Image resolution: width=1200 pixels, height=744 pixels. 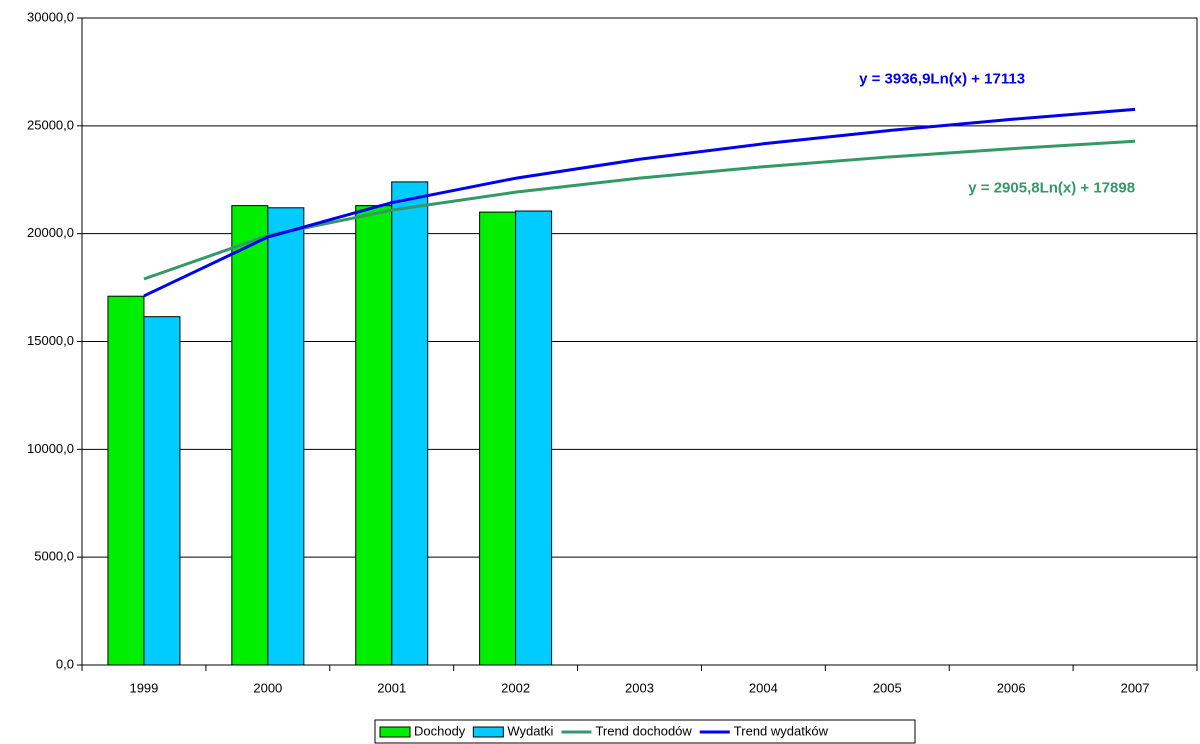 I want to click on y-tick-label: 30000,0, so click(x=50, y=16).